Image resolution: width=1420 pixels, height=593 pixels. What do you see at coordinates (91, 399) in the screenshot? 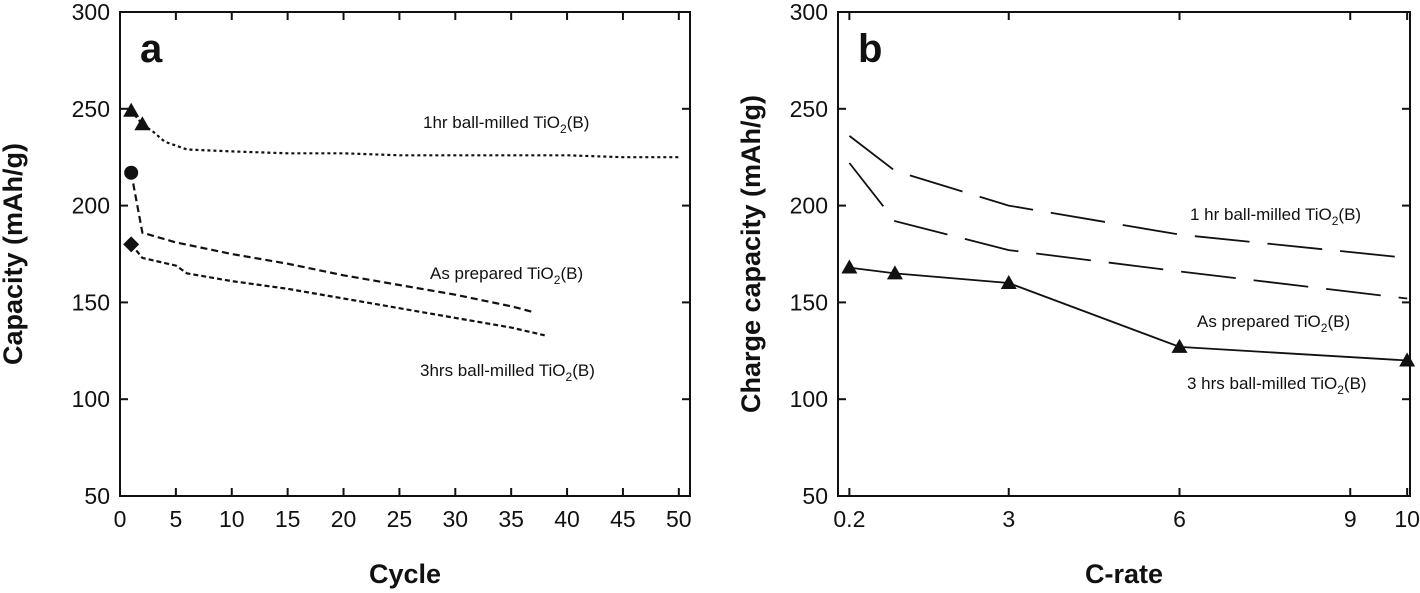
I see `panel-a-y-tick-label: 100` at bounding box center [91, 399].